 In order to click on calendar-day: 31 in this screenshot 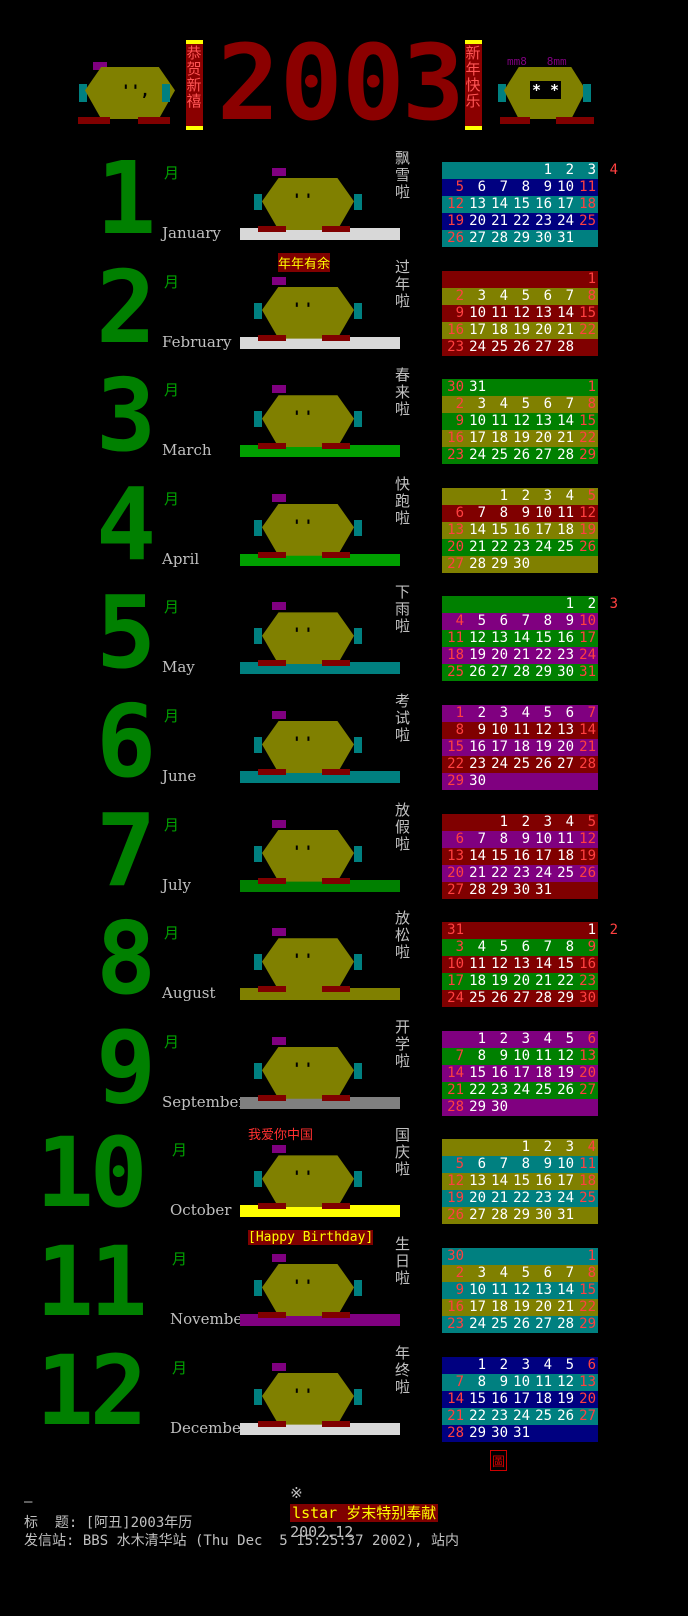, I will do `click(587, 672)`.